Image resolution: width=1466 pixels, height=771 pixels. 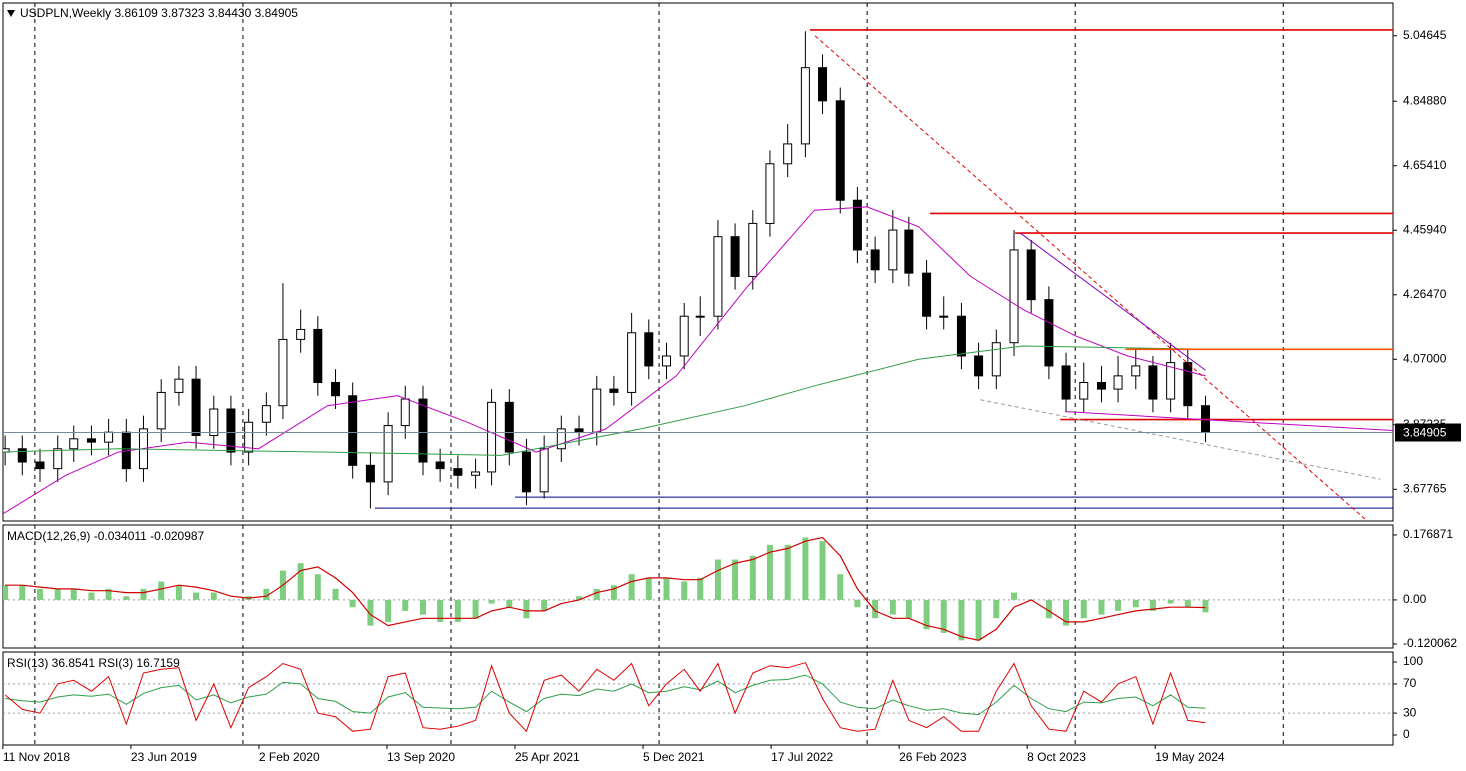 What do you see at coordinates (933, 757) in the screenshot?
I see `x-tick-label: 26 Feb 2023` at bounding box center [933, 757].